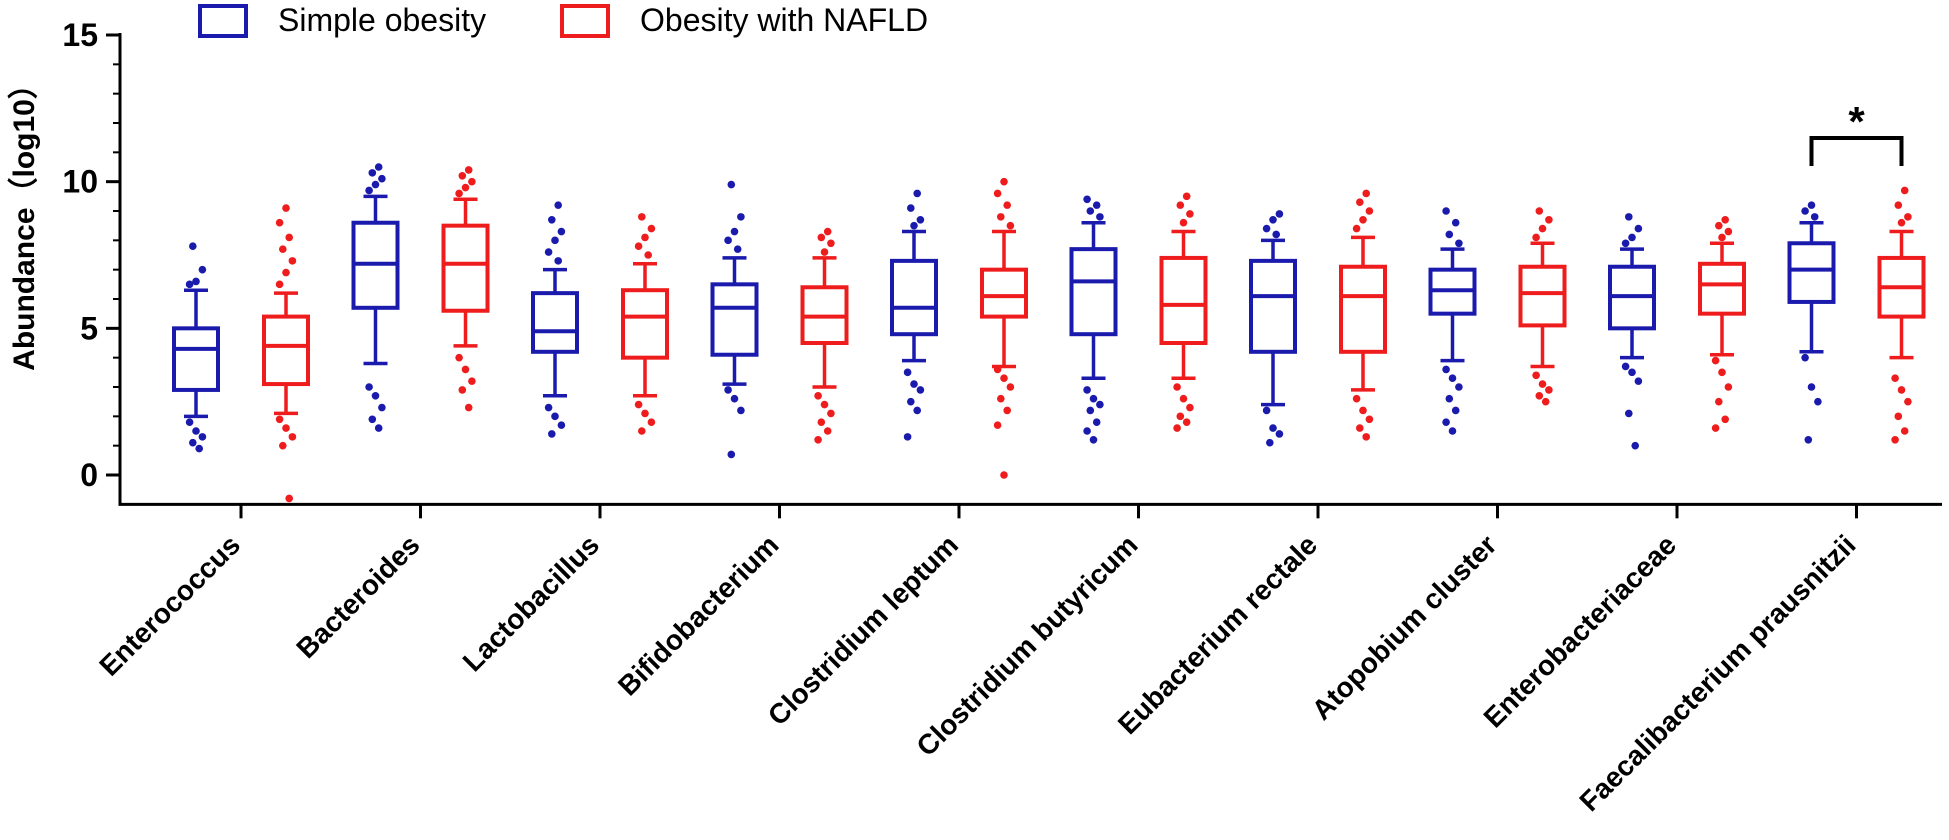  Describe the element at coordinates (698, 615) in the screenshot. I see `x-tick-label: Bifidobacterium` at that location.